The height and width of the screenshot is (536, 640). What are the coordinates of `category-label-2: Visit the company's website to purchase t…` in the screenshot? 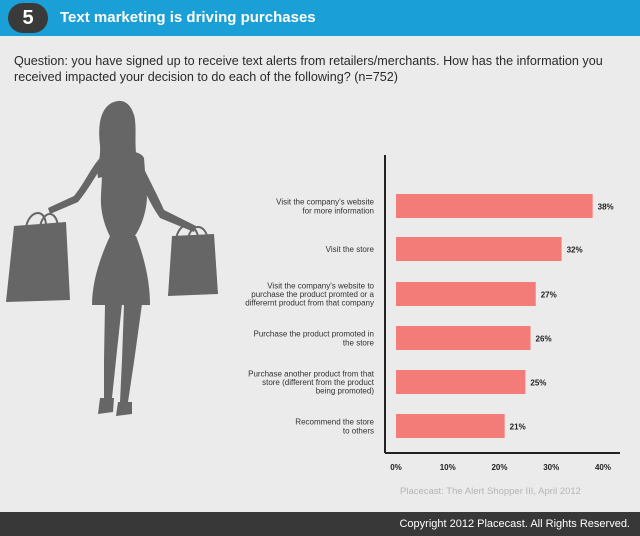 It's located at (309, 294).